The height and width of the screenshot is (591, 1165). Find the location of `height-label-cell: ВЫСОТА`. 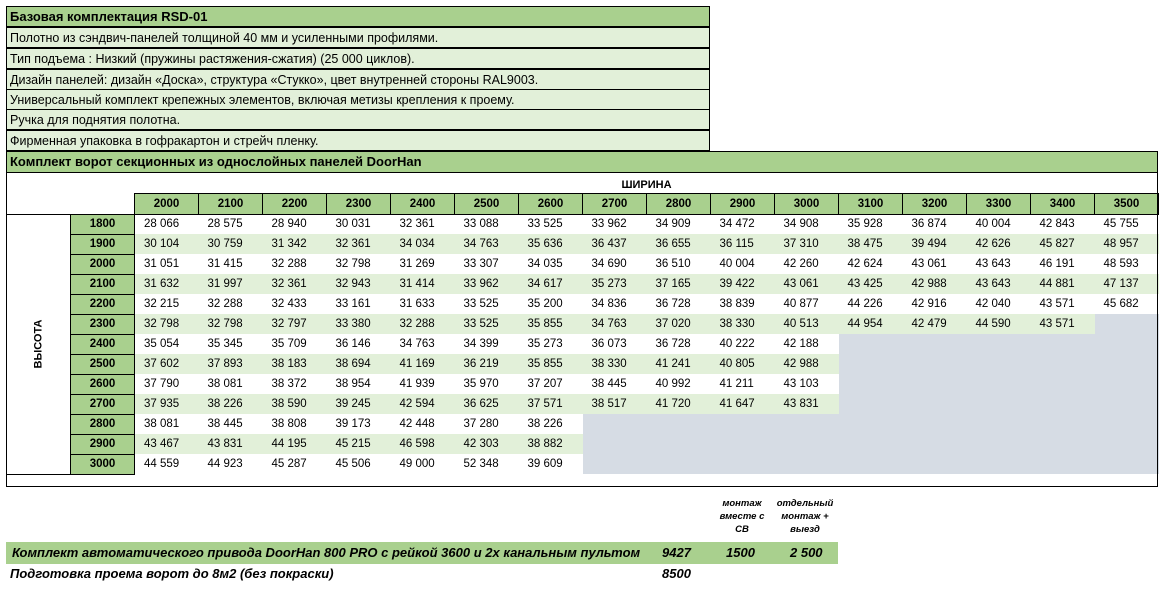

height-label-cell: ВЫСОТА is located at coordinates (38, 344).